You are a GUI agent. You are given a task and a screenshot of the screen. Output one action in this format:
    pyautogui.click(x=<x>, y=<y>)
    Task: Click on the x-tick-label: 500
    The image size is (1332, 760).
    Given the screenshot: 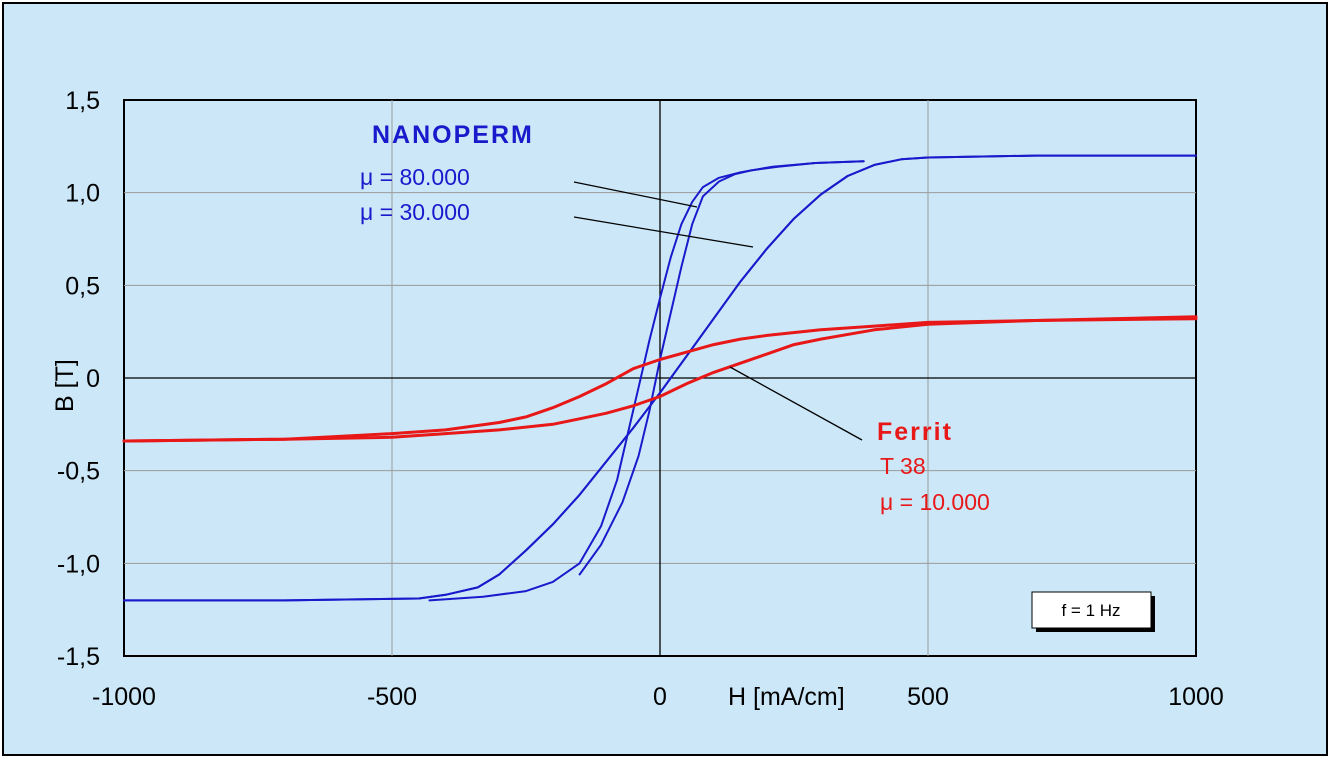 What is the action you would take?
    pyautogui.click(x=928, y=697)
    